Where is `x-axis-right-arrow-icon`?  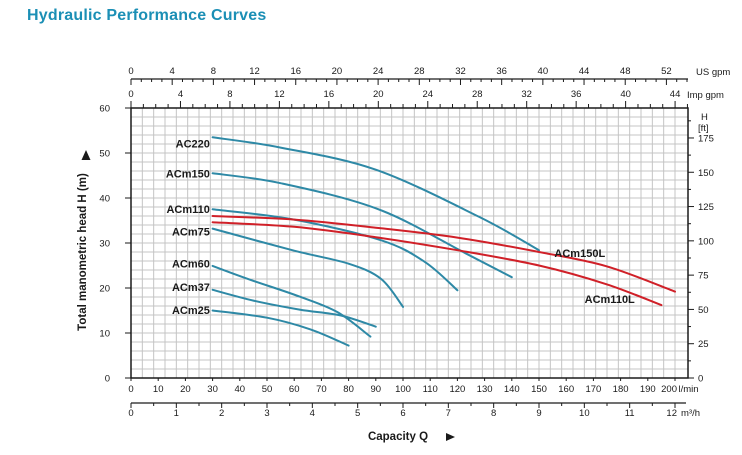
x-axis-right-arrow-icon is located at coordinates (450, 437).